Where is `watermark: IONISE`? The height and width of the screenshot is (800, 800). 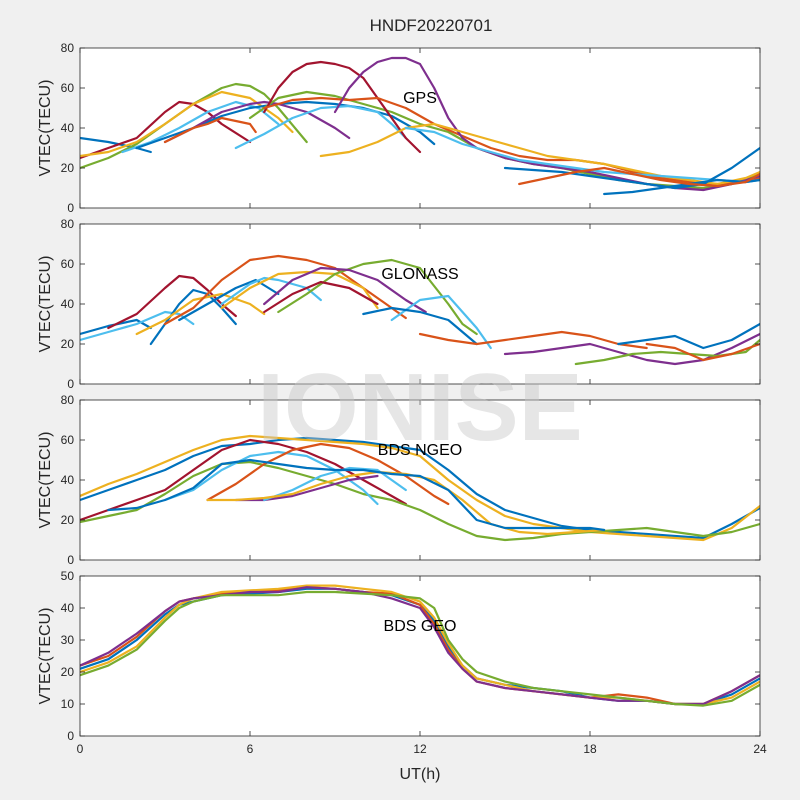 watermark: IONISE is located at coordinates (419, 407).